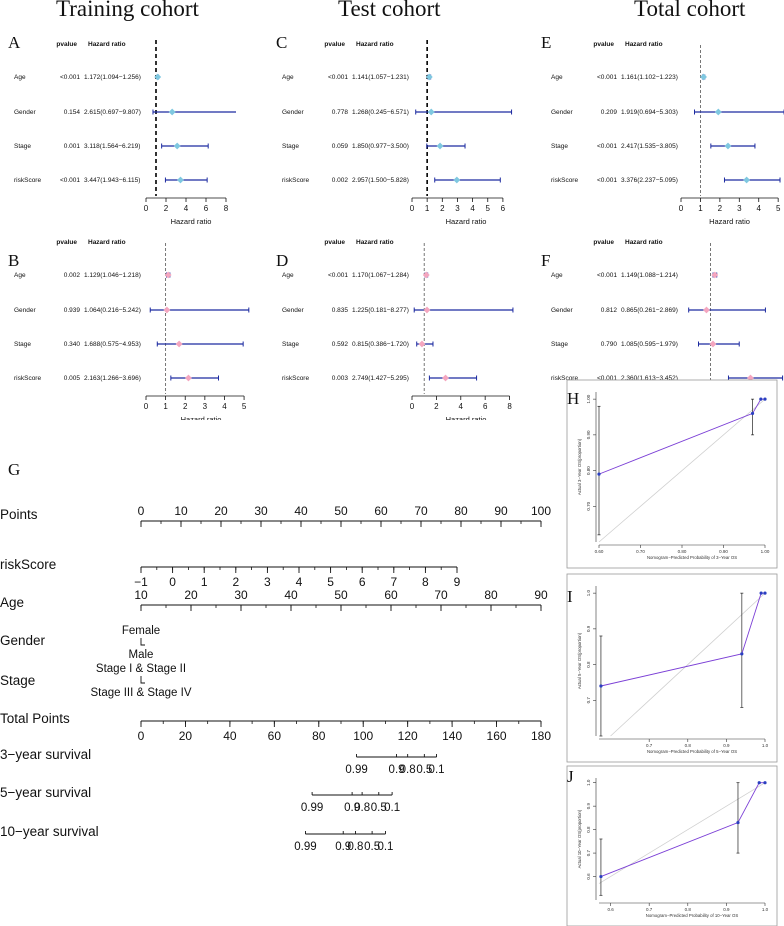 The width and height of the screenshot is (784, 926). I want to click on col-header-pvalue: pvalue, so click(334, 242).